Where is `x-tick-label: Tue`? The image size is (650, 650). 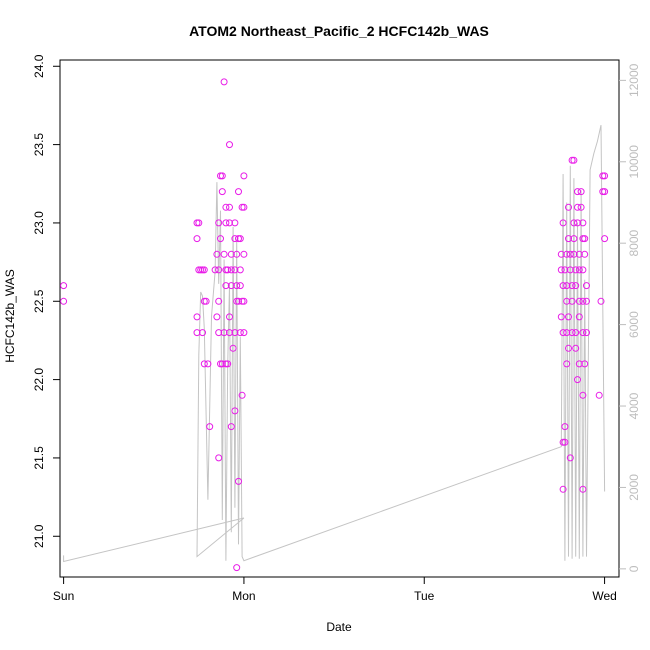 x-tick-label: Tue is located at coordinates (424, 596).